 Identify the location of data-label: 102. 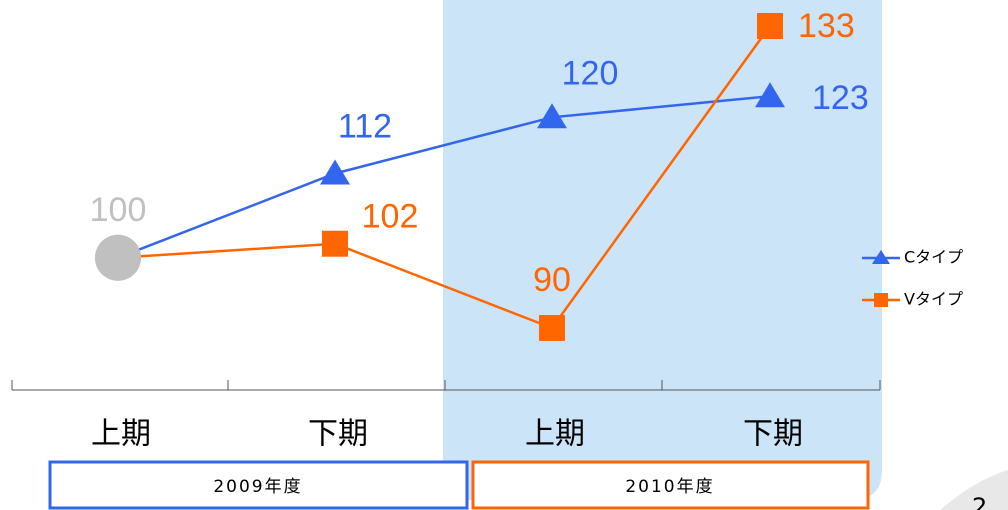
(390, 217).